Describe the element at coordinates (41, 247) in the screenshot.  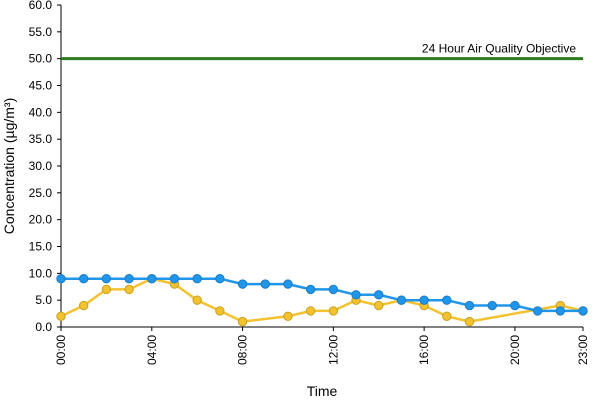
I see `y-tick-label: 15.0` at that location.